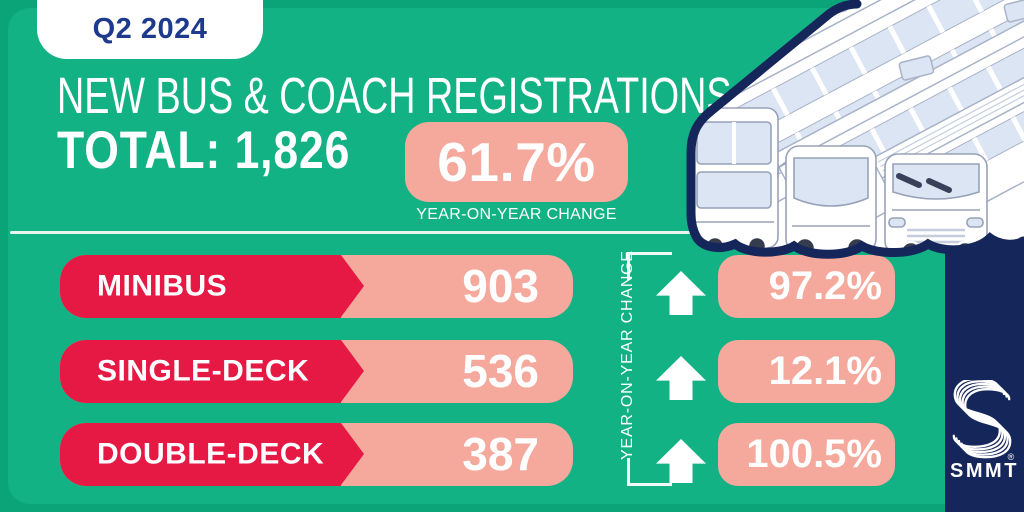 This screenshot has width=1024, height=512. What do you see at coordinates (983, 421) in the screenshot?
I see `smmt-logo-icon: ®` at bounding box center [983, 421].